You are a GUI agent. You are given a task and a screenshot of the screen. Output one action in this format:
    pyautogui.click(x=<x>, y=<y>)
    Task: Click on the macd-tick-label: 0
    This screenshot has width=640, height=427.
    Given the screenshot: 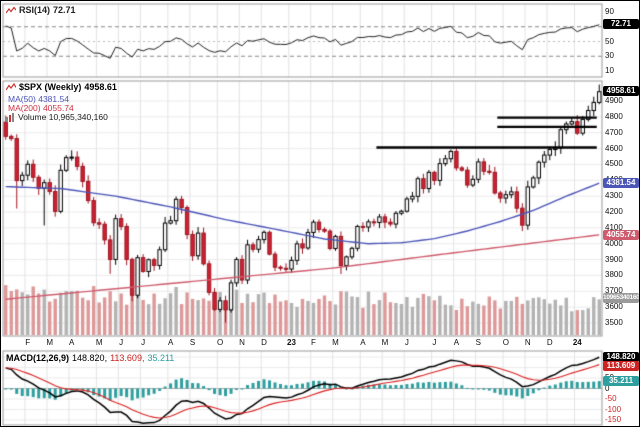 What is the action you would take?
    pyautogui.click(x=607, y=388)
    